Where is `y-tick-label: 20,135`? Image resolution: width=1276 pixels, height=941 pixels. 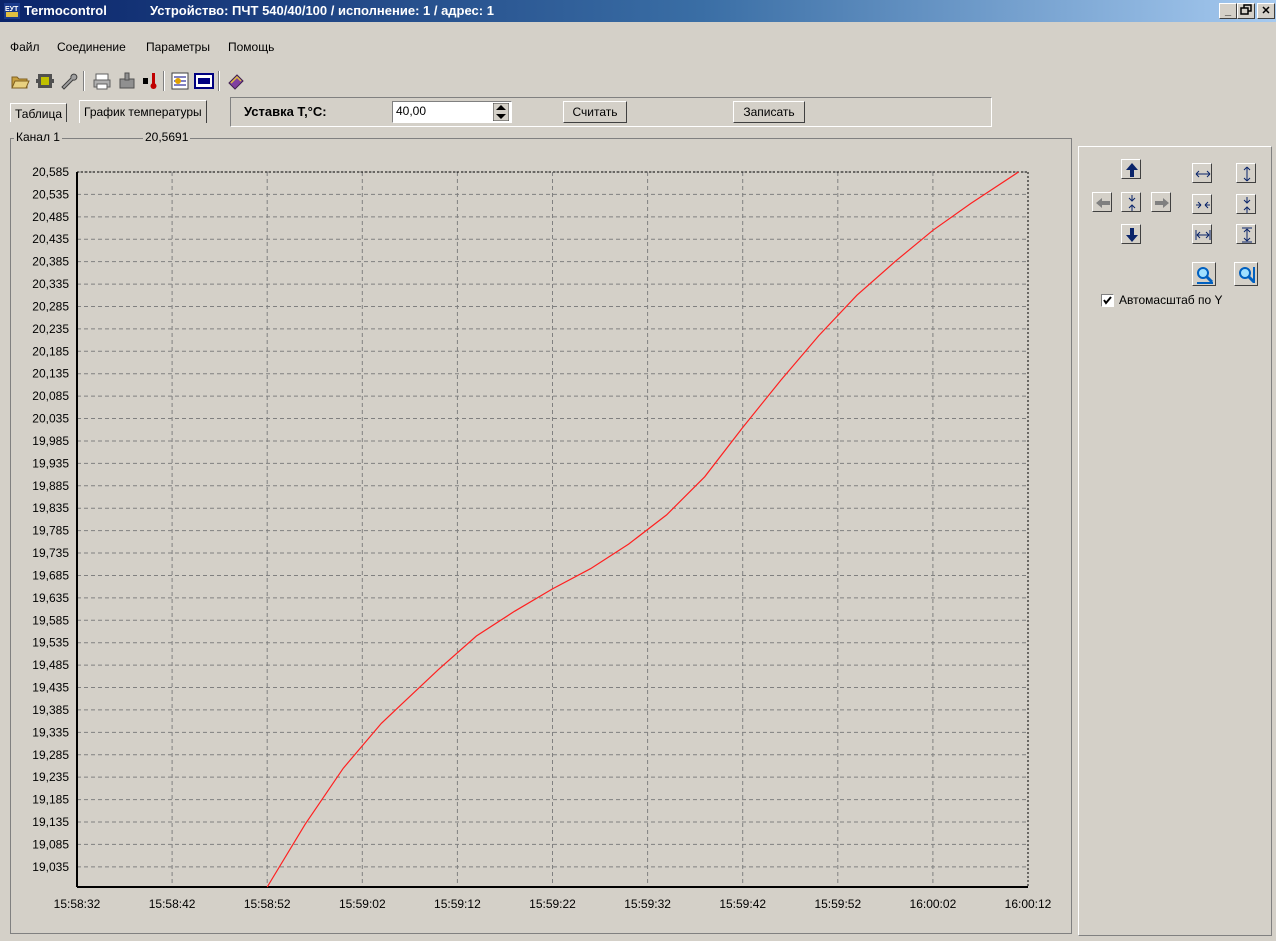
y-tick-label: 20,135 is located at coordinates (50, 374).